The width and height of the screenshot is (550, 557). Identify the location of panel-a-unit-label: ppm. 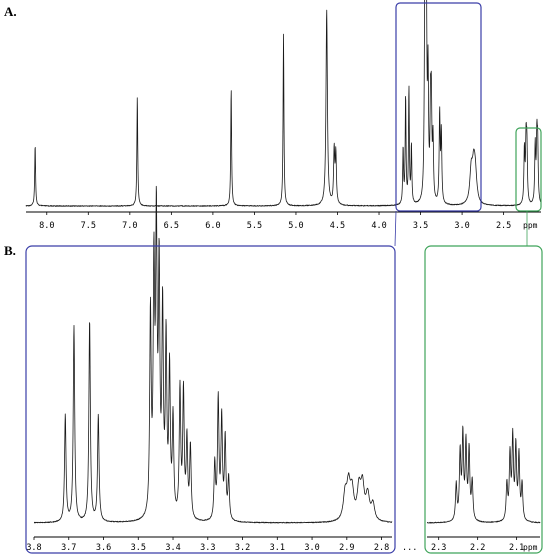
(530, 225).